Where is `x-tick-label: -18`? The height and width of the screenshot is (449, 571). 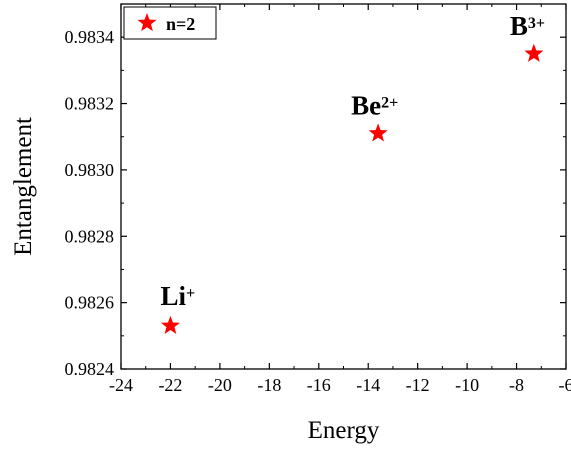 x-tick-label: -18 is located at coordinates (269, 385).